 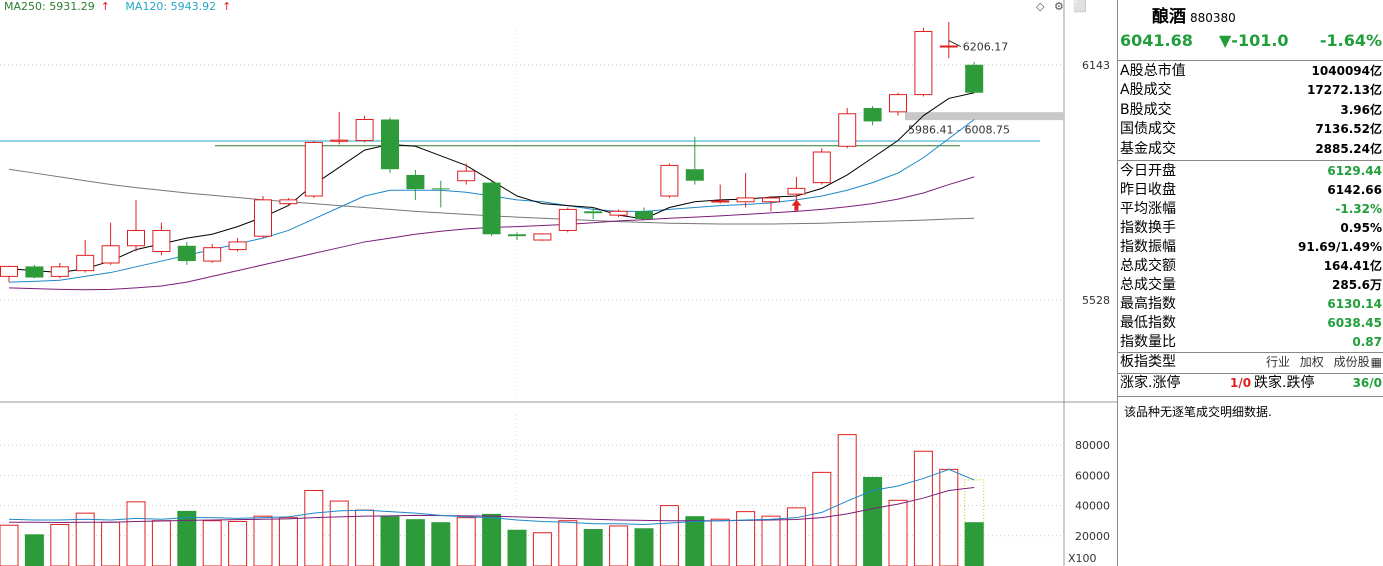 What do you see at coordinates (1040, 6) in the screenshot?
I see `diamond-icon: ◇` at bounding box center [1040, 6].